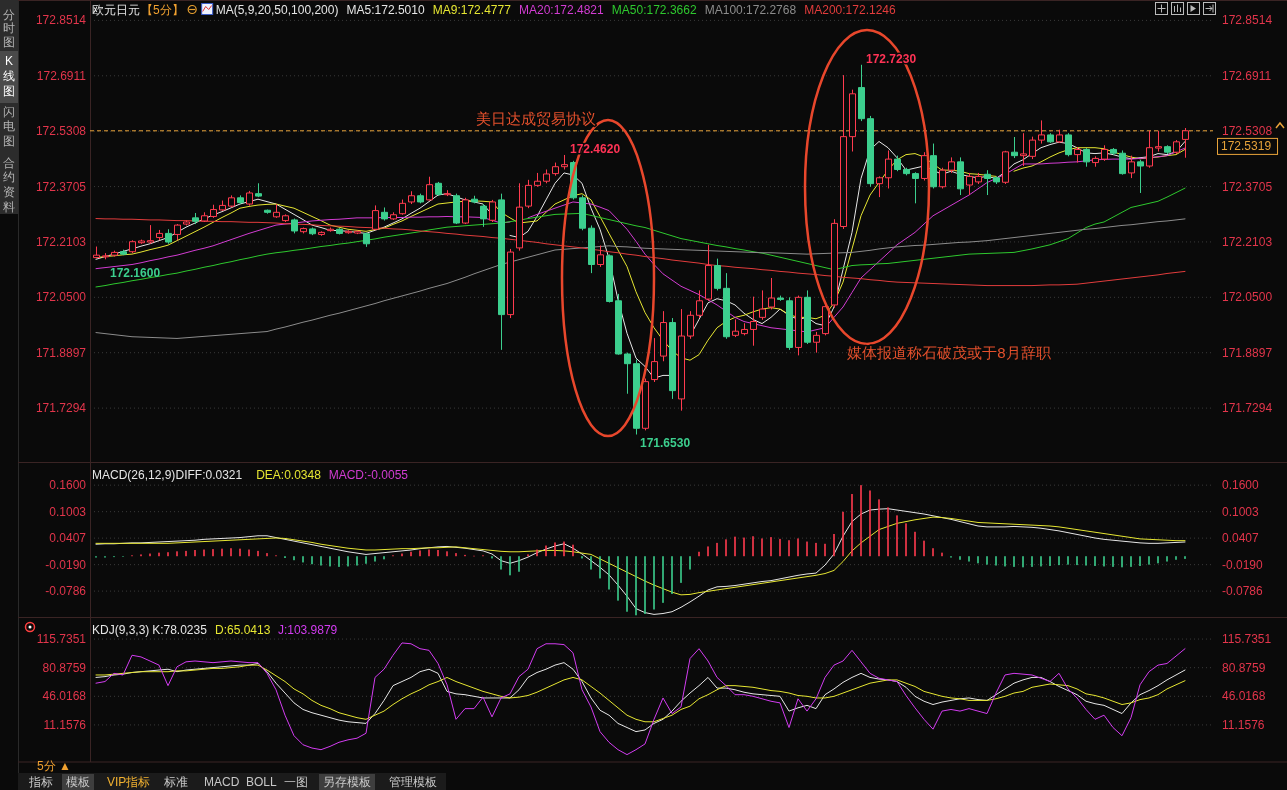 Image resolution: width=1287 pixels, height=790 pixels. What do you see at coordinates (61, 20) in the screenshot?
I see `y-tick-label: 172.8514` at bounding box center [61, 20].